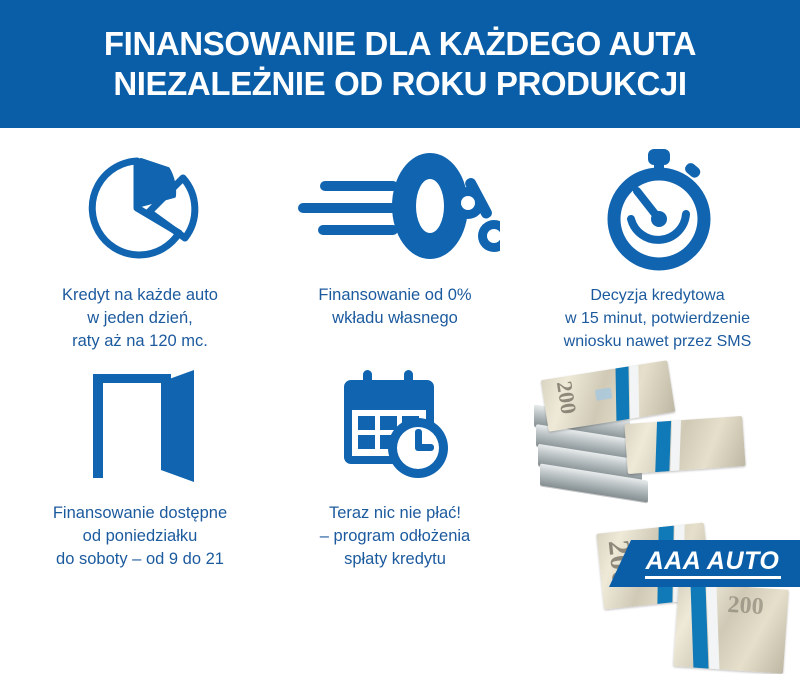 This screenshot has height=674, width=800. Describe the element at coordinates (140, 295) in the screenshot. I see `caption-line: Kredyt na każde auto` at that location.